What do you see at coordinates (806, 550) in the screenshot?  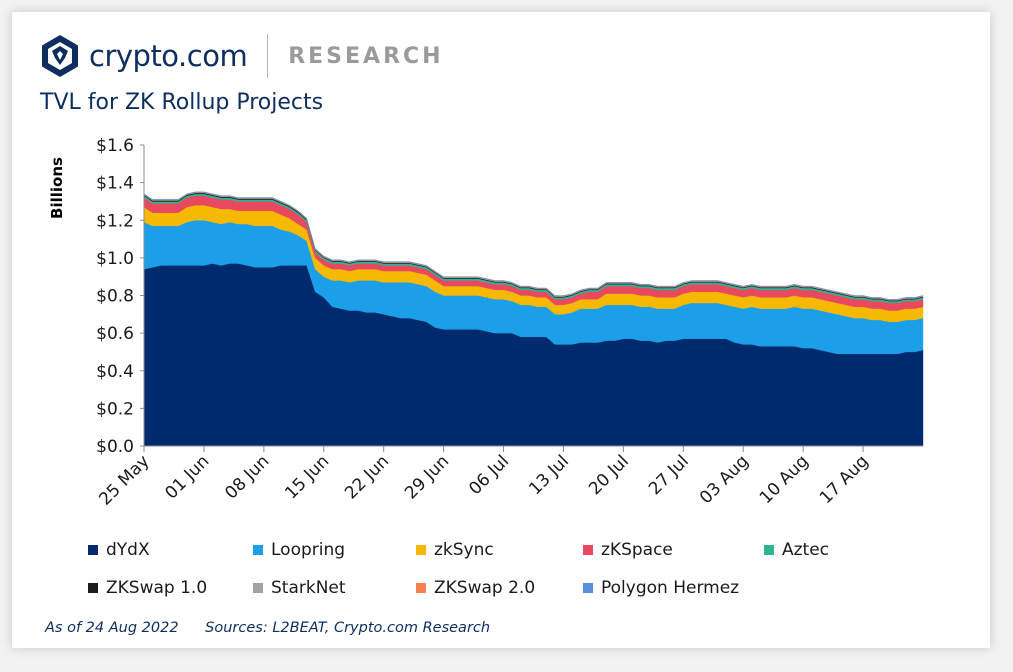 I see `legend-label: Aztec` at bounding box center [806, 550].